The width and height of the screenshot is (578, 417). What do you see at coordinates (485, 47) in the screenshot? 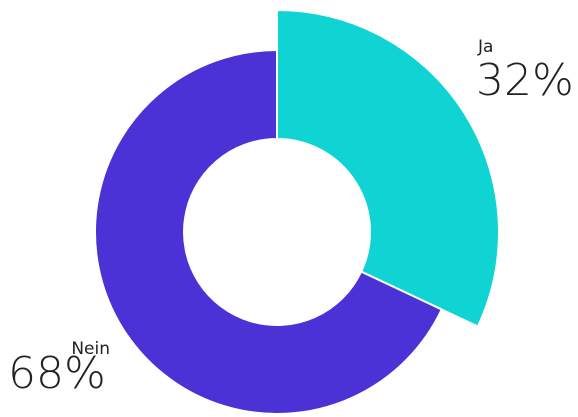
I see `slice-name: Ja` at bounding box center [485, 47].